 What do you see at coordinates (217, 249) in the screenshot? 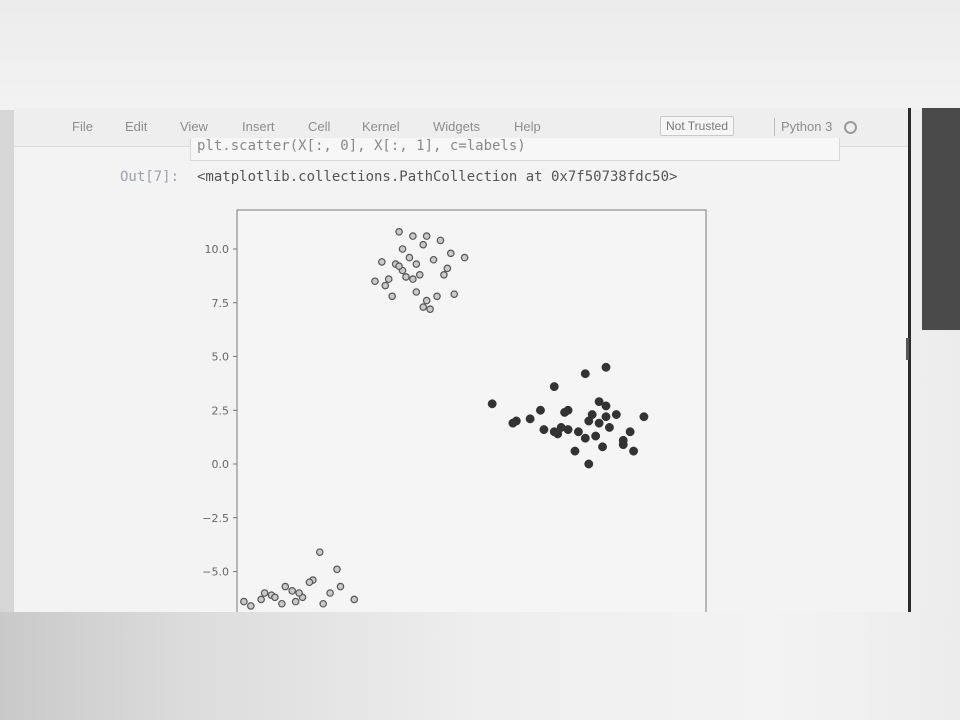
I see `y-tick-label: 10.0` at bounding box center [217, 249].